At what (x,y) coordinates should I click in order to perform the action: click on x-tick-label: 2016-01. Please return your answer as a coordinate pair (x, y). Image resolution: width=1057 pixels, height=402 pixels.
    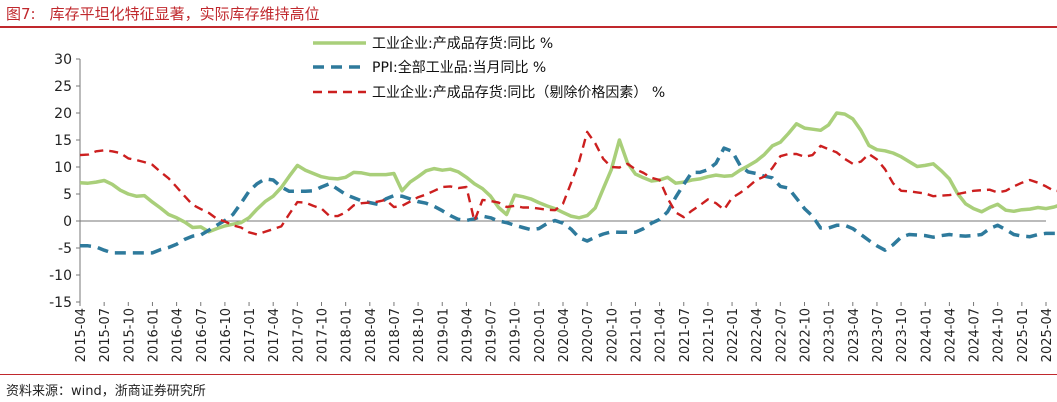
    Looking at the image, I should click on (153, 335).